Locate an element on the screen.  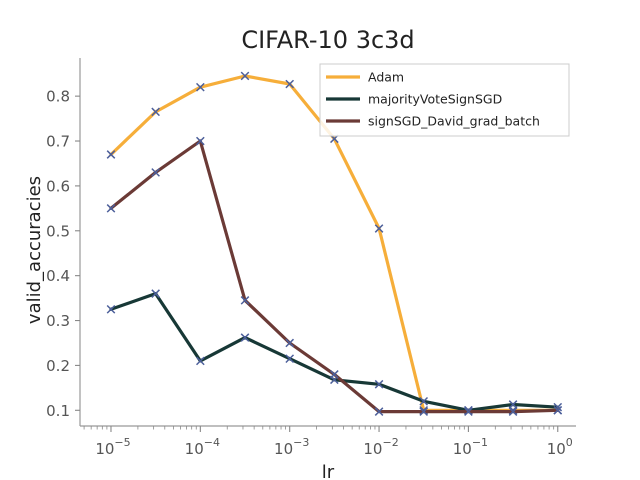
x-tick-exponent: 0 is located at coordinates (569, 442).